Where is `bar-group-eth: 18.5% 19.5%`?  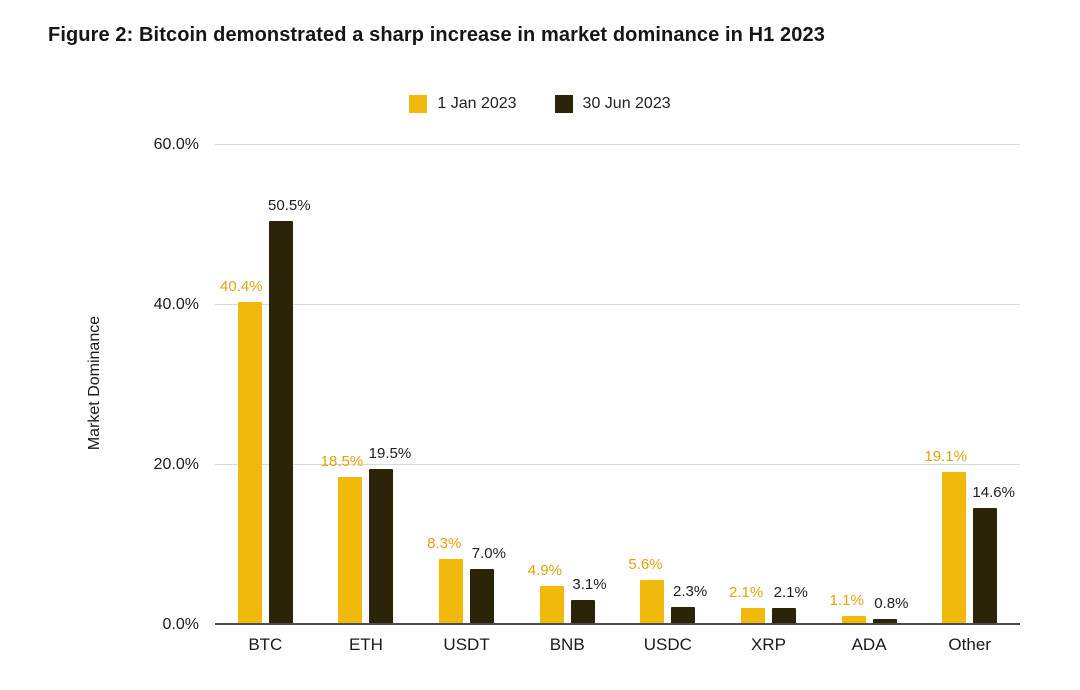
bar-group-eth: 18.5% 19.5% is located at coordinates (366, 385).